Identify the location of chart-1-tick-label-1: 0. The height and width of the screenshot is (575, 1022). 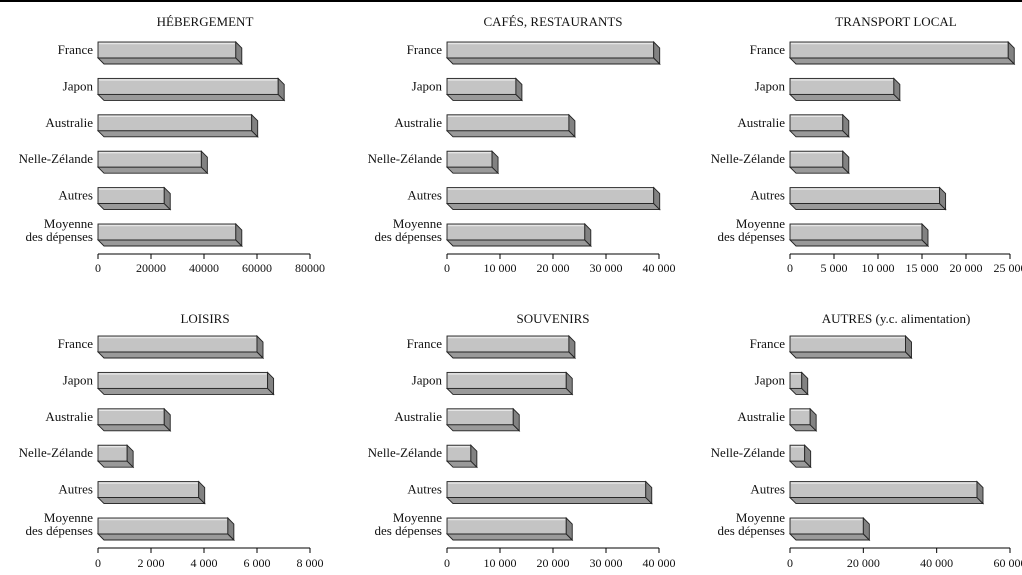
(98, 268).